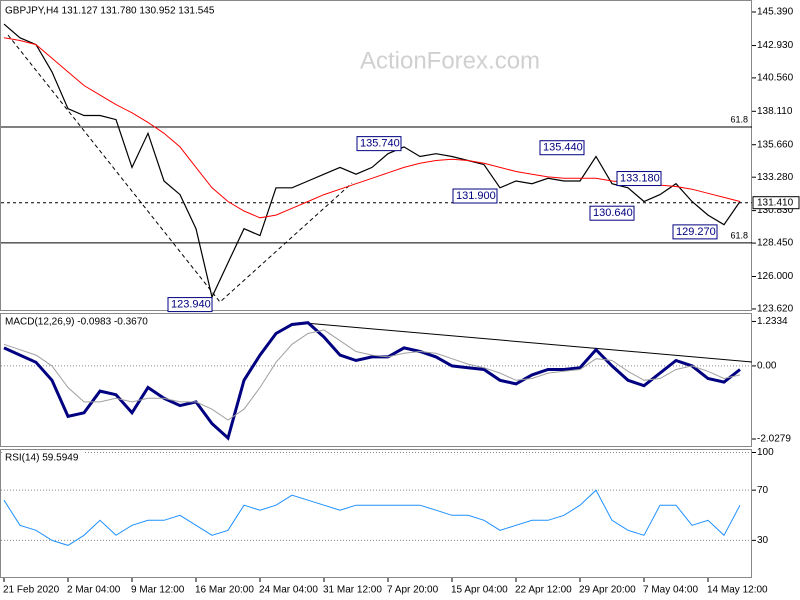 Image resolution: width=800 pixels, height=600 pixels. What do you see at coordinates (775, 276) in the screenshot?
I see `y-tick-label: 126.000` at bounding box center [775, 276].